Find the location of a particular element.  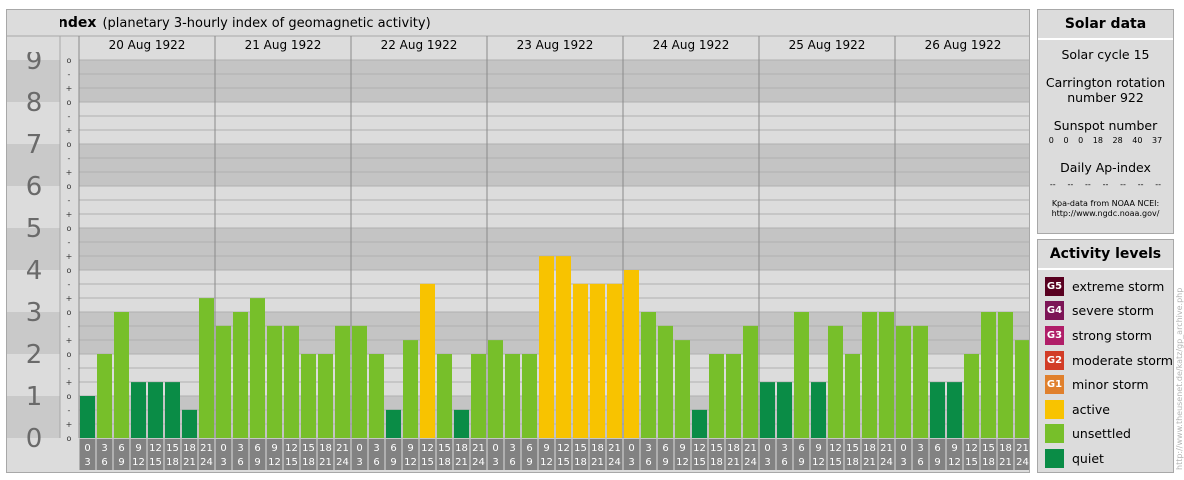

sunspot-value: 37 is located at coordinates (1157, 140).